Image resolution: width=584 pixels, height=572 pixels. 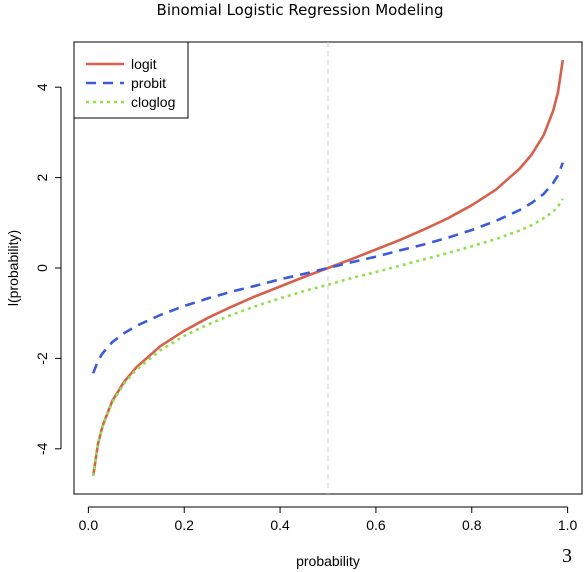 I want to click on legend-box, so click(x=131, y=80).